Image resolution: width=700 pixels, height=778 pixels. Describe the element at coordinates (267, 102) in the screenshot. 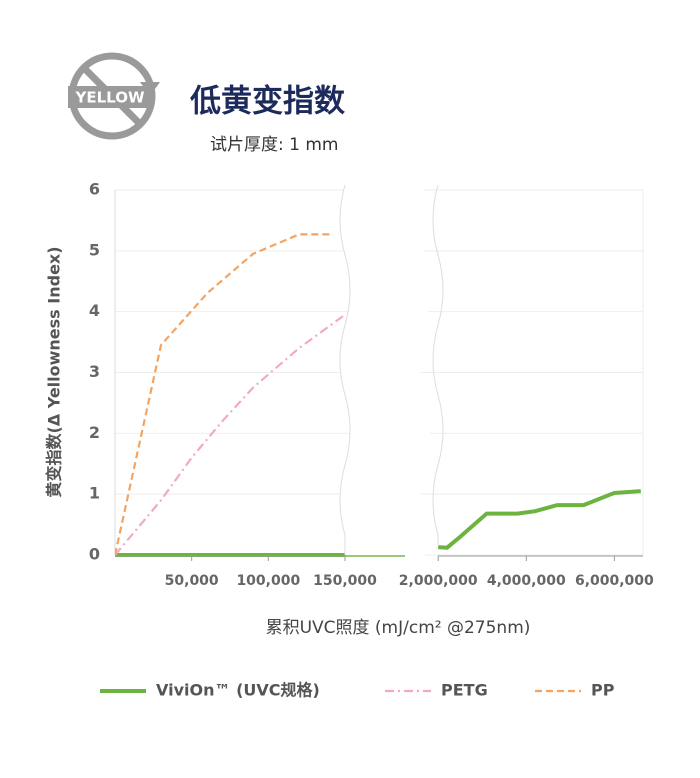

I see `chart-title: 低黄变指数` at that location.